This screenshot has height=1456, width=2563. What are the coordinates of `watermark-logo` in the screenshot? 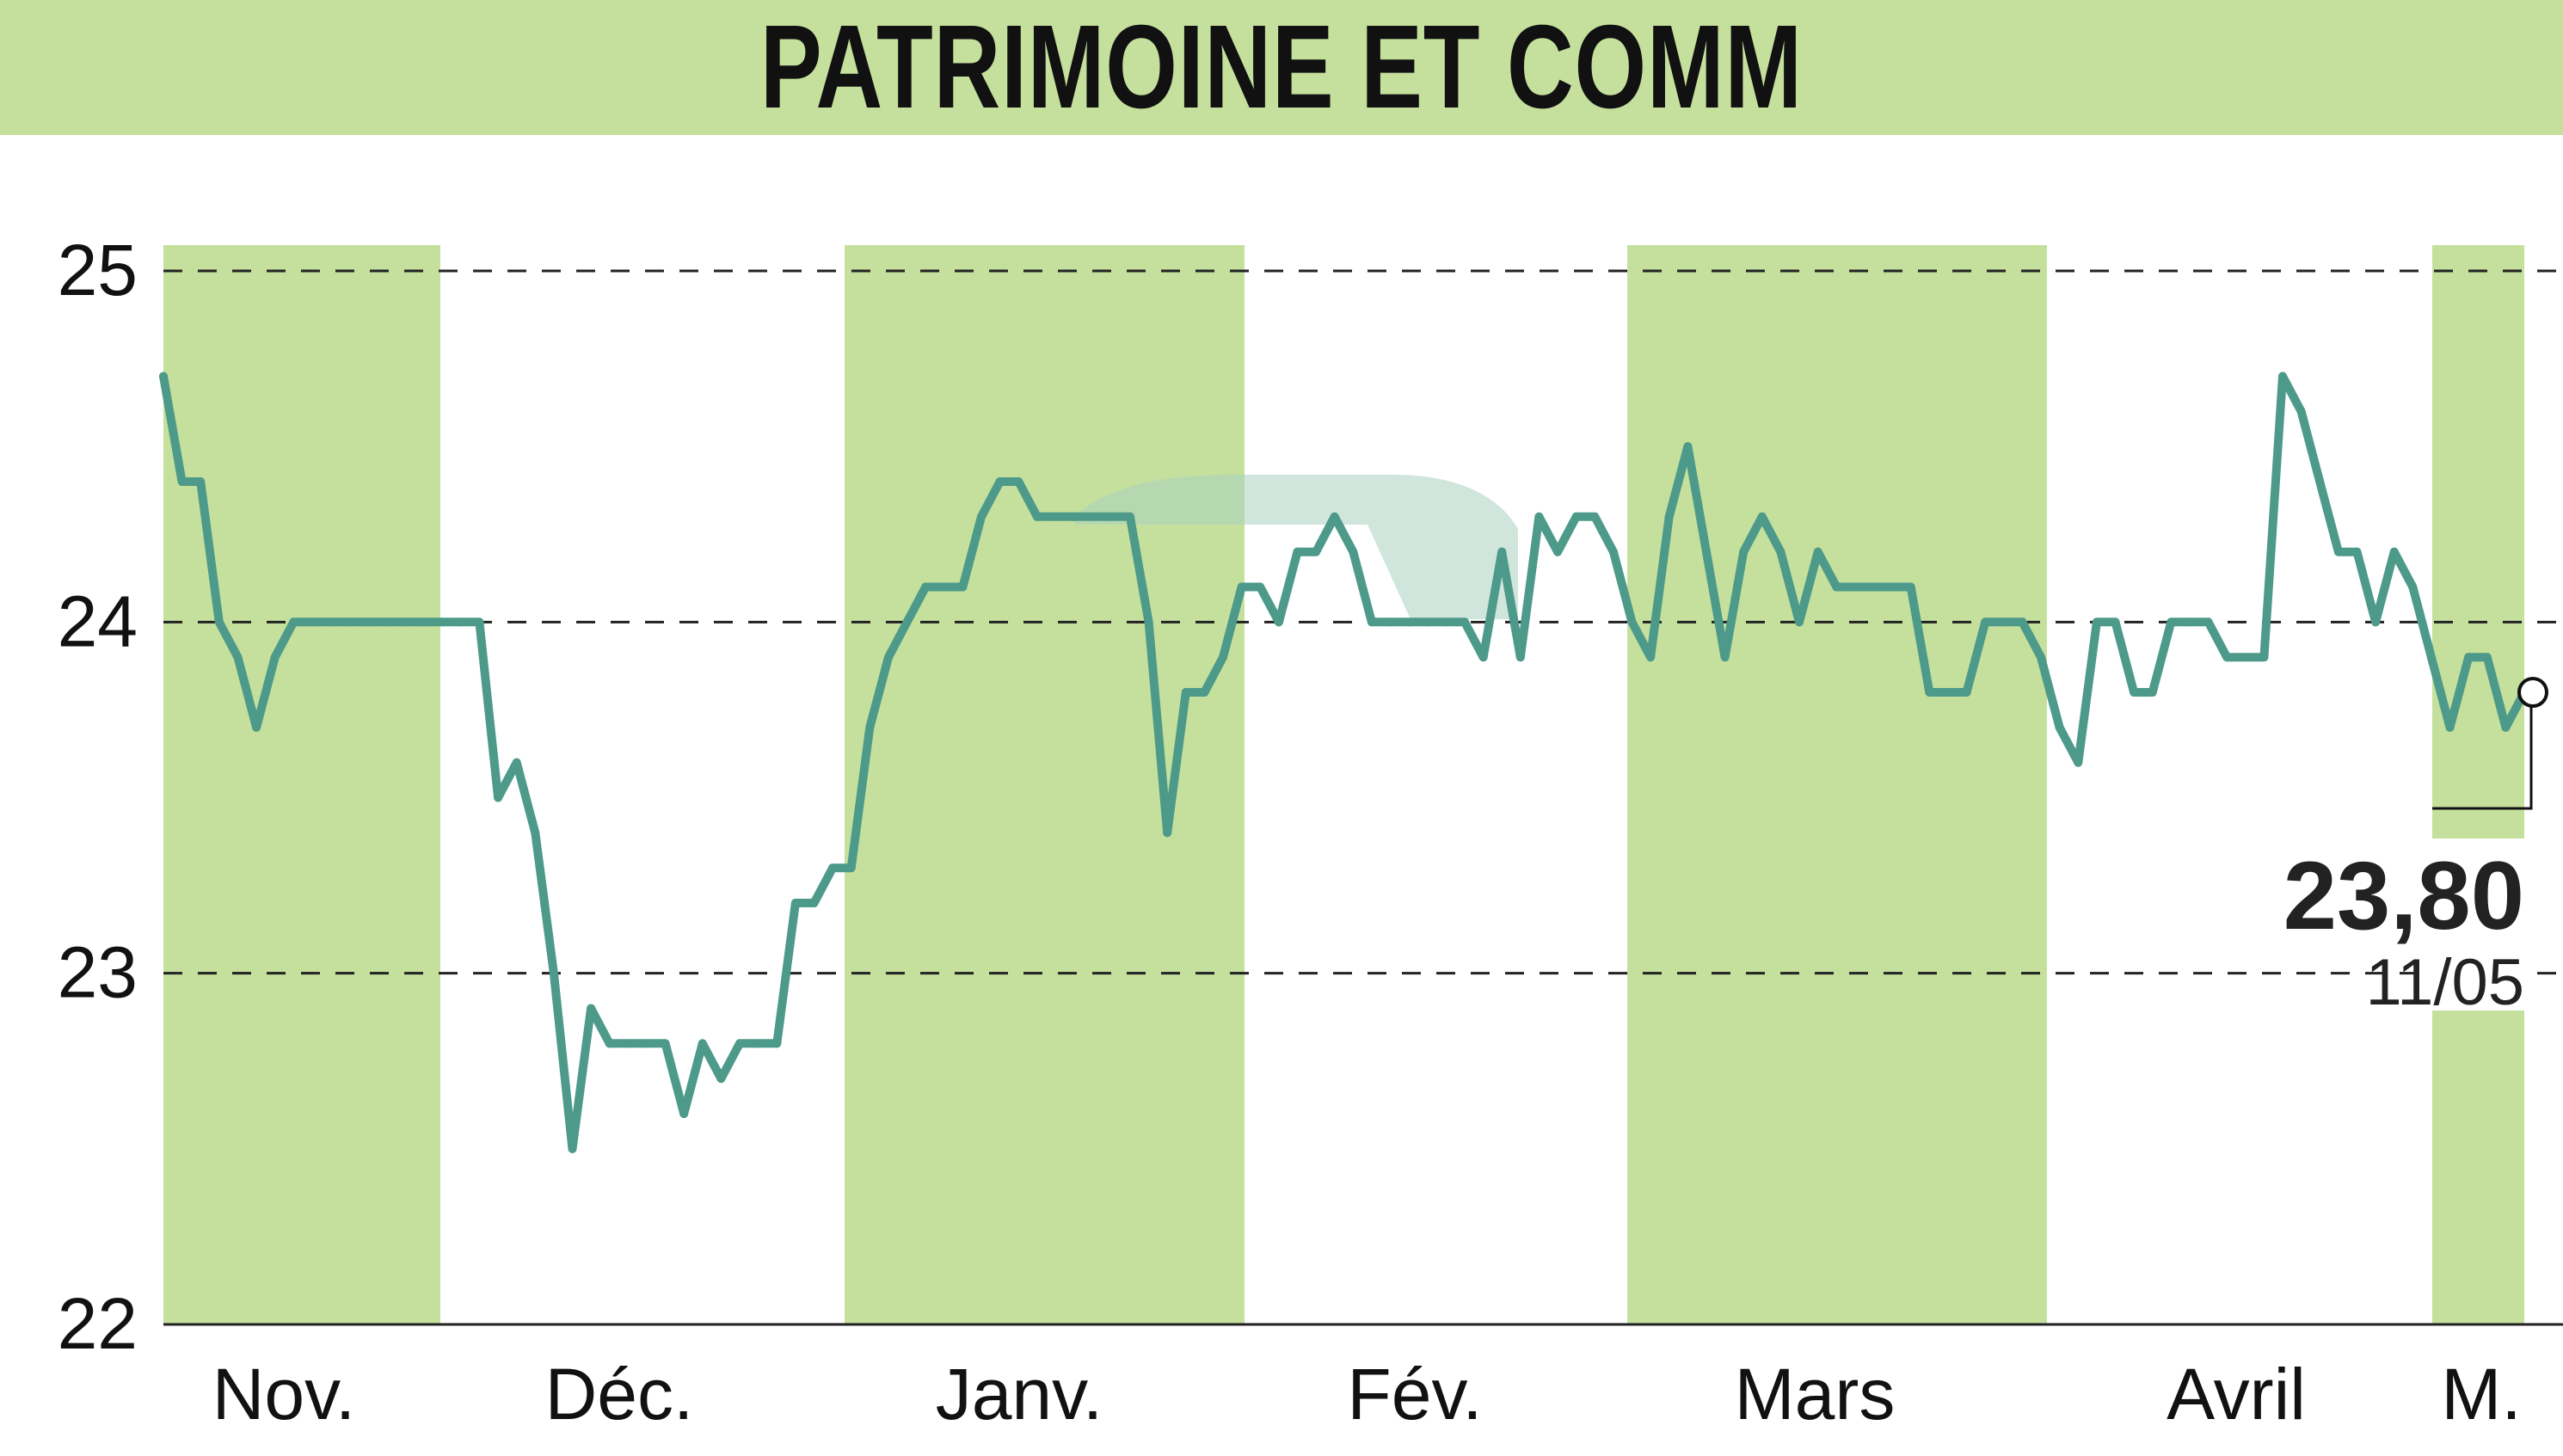 It's located at (1296, 547).